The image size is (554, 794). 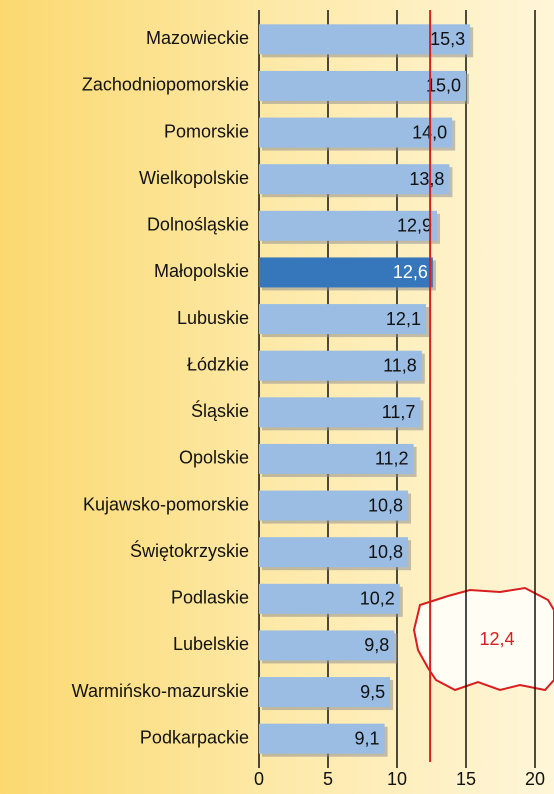 I want to click on poland-outline, so click(x=483, y=639).